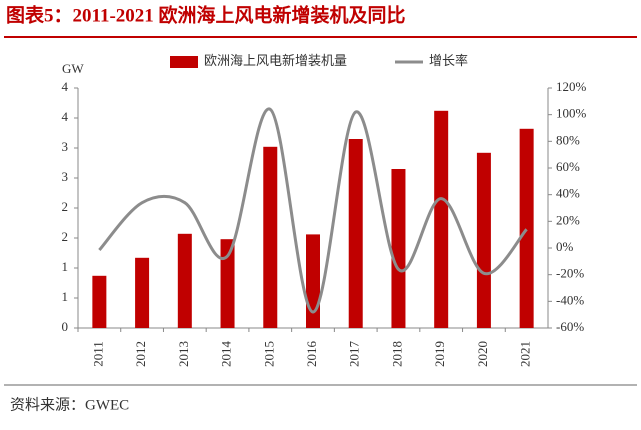  What do you see at coordinates (568, 166) in the screenshot?
I see `y2-tick-label: 60%` at bounding box center [568, 166].